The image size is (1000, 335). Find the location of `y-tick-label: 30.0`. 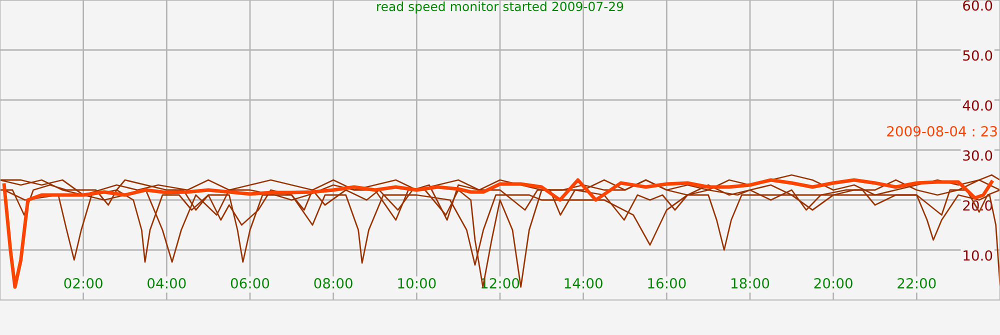

y-tick-label: 30.0 is located at coordinates (977, 155).